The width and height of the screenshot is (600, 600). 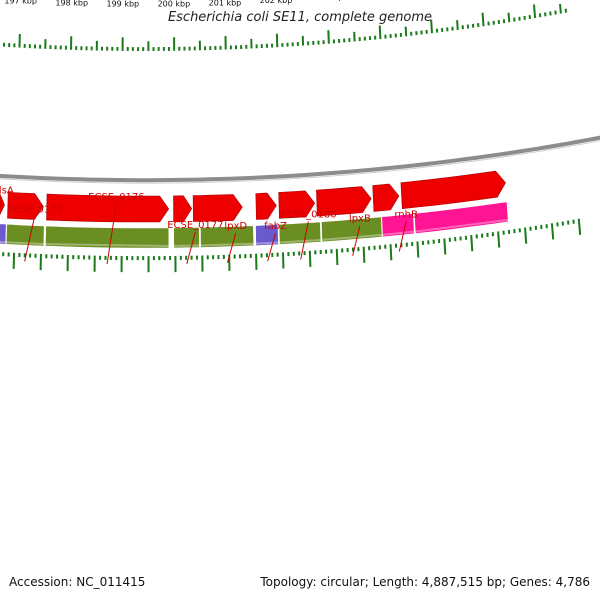 I want to click on backbone, so click(x=300, y=159).